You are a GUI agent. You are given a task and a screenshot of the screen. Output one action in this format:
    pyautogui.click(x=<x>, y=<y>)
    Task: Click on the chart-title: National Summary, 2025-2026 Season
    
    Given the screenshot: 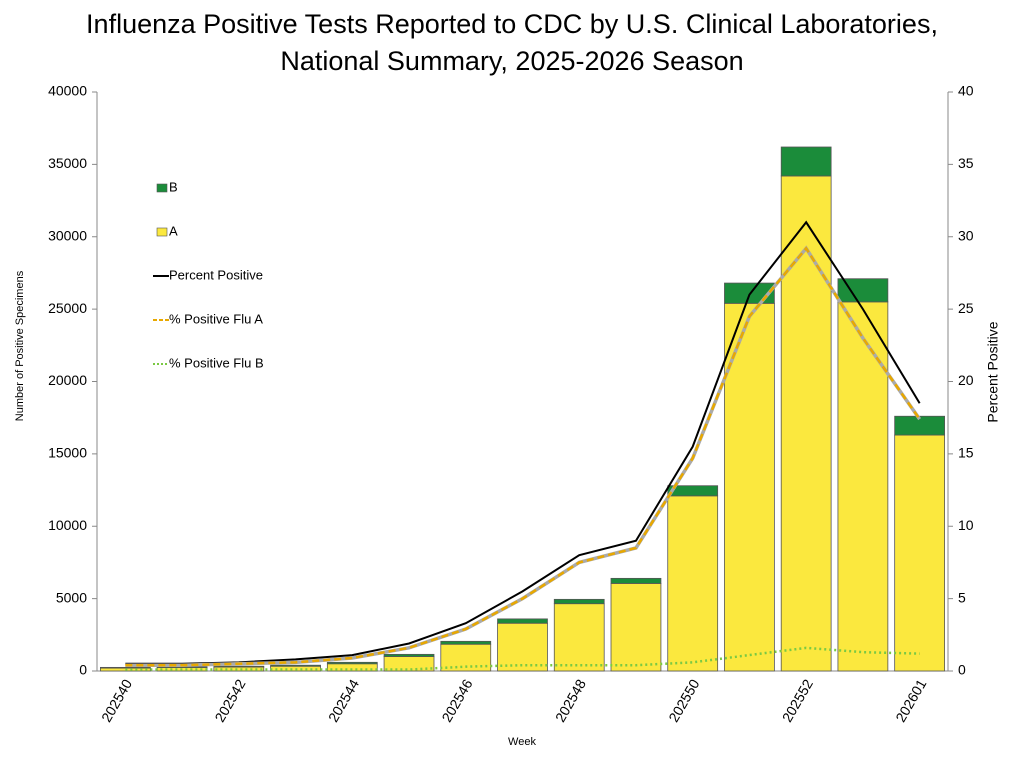 What is the action you would take?
    pyautogui.click(x=511, y=61)
    